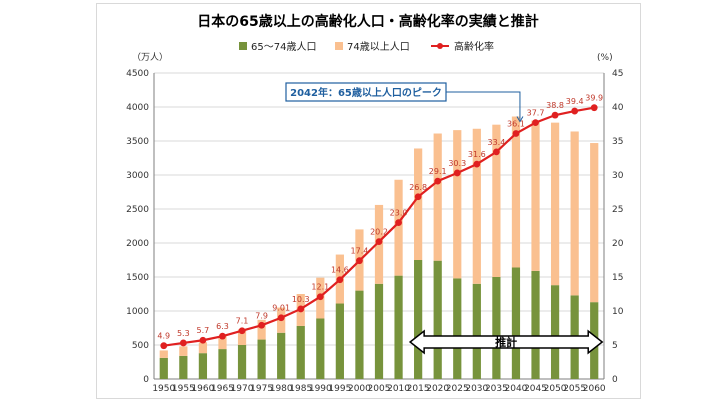  I want to click on bar-over-74-2020, so click(437, 197).